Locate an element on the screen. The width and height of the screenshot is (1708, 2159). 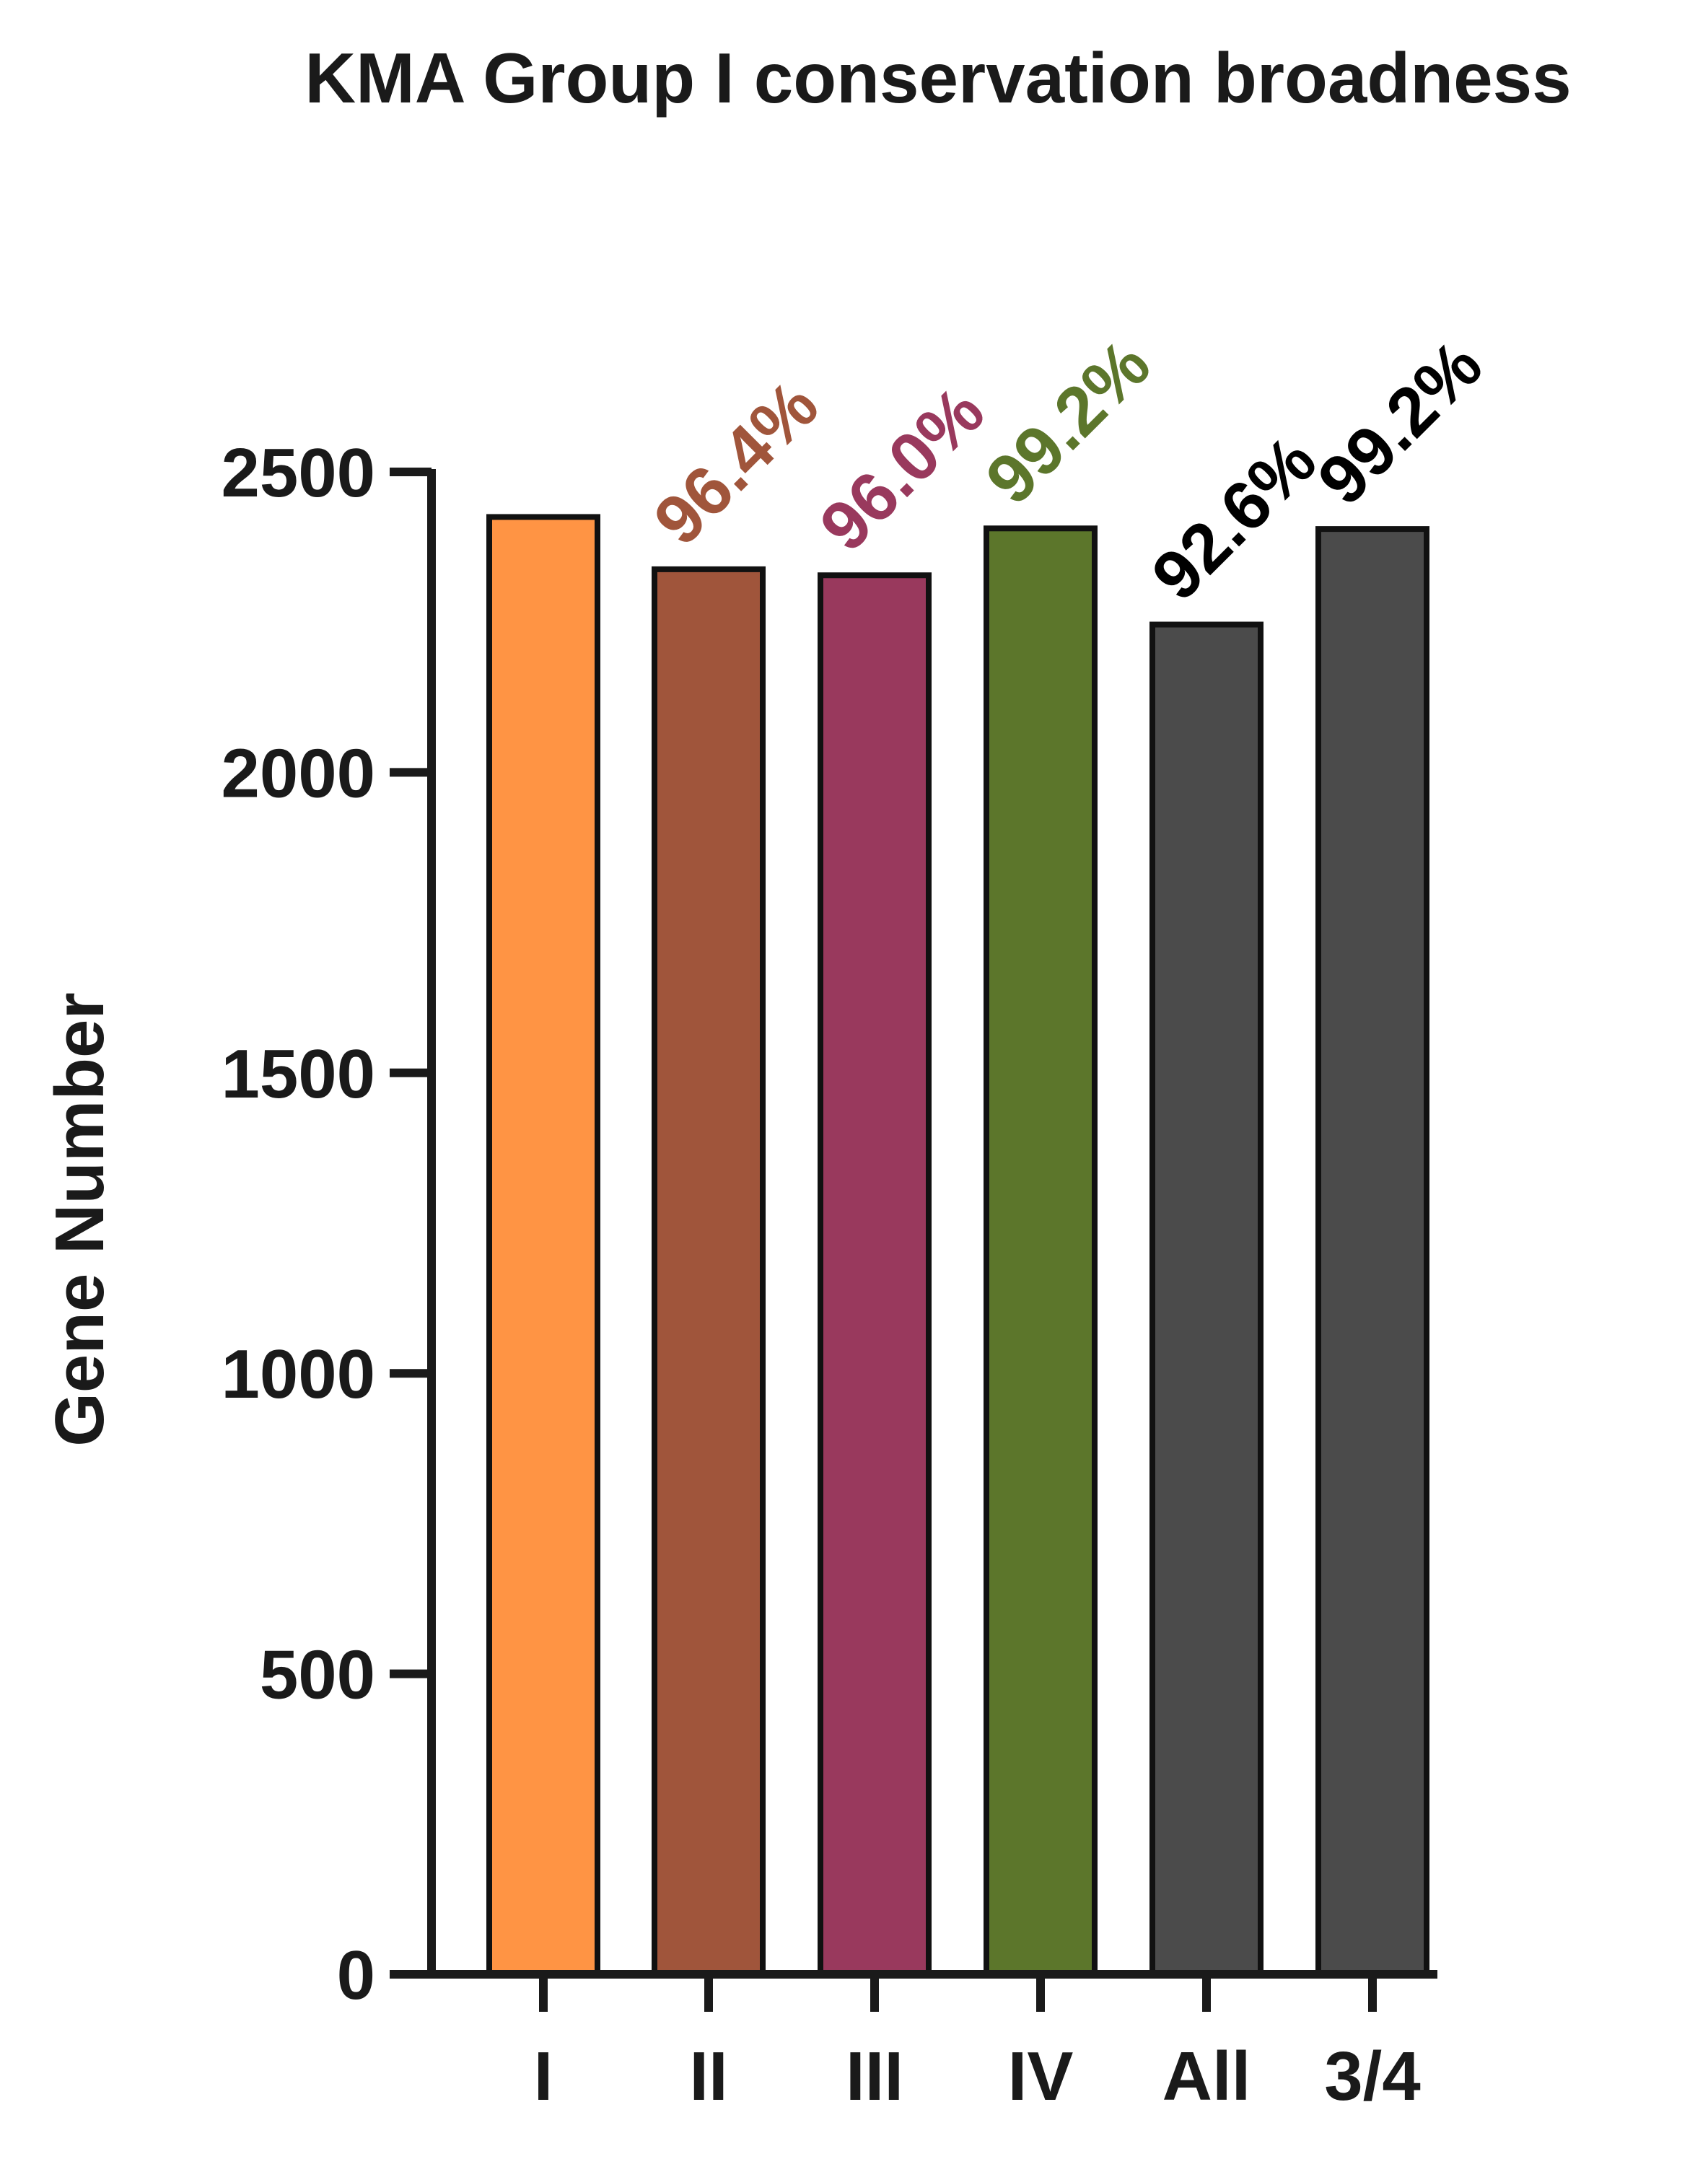
y-tick-label-1000: 1000 is located at coordinates (298, 1374).